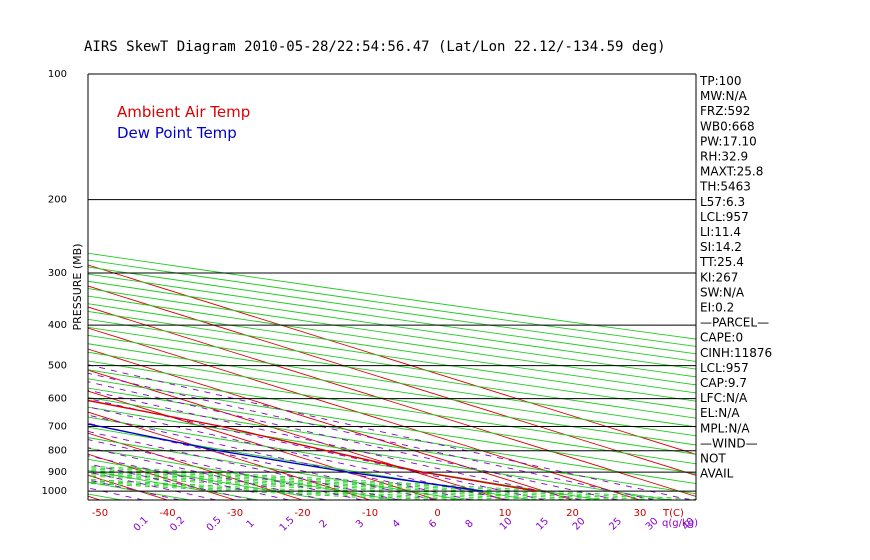 This screenshot has width=870, height=560. Describe the element at coordinates (615, 524) in the screenshot. I see `mixing-ratio-tick-label: 25` at that location.